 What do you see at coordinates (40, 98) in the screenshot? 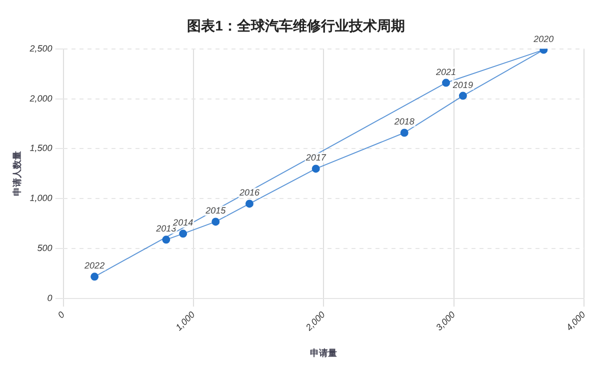
I see `y-tick-label: 2,000` at bounding box center [40, 98].